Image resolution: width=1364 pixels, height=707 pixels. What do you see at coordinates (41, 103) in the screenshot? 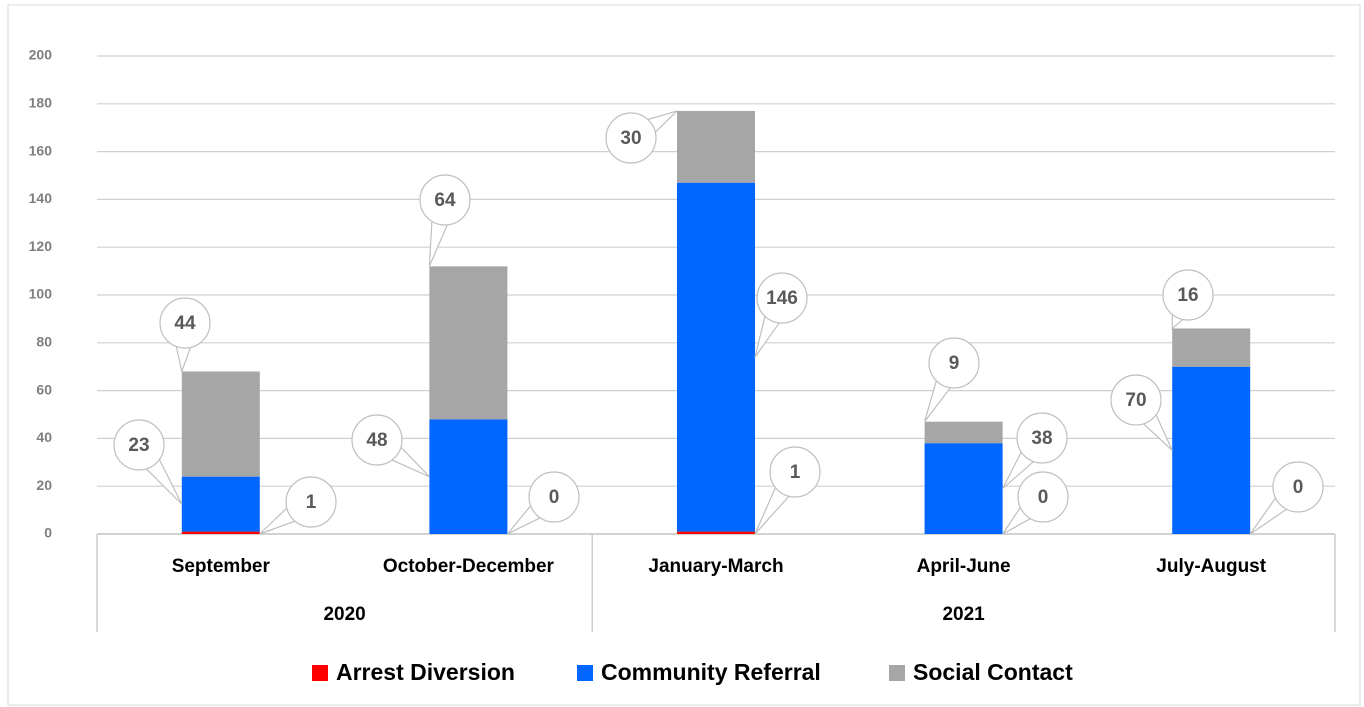
I see `y-tick-label: 180` at bounding box center [41, 103].